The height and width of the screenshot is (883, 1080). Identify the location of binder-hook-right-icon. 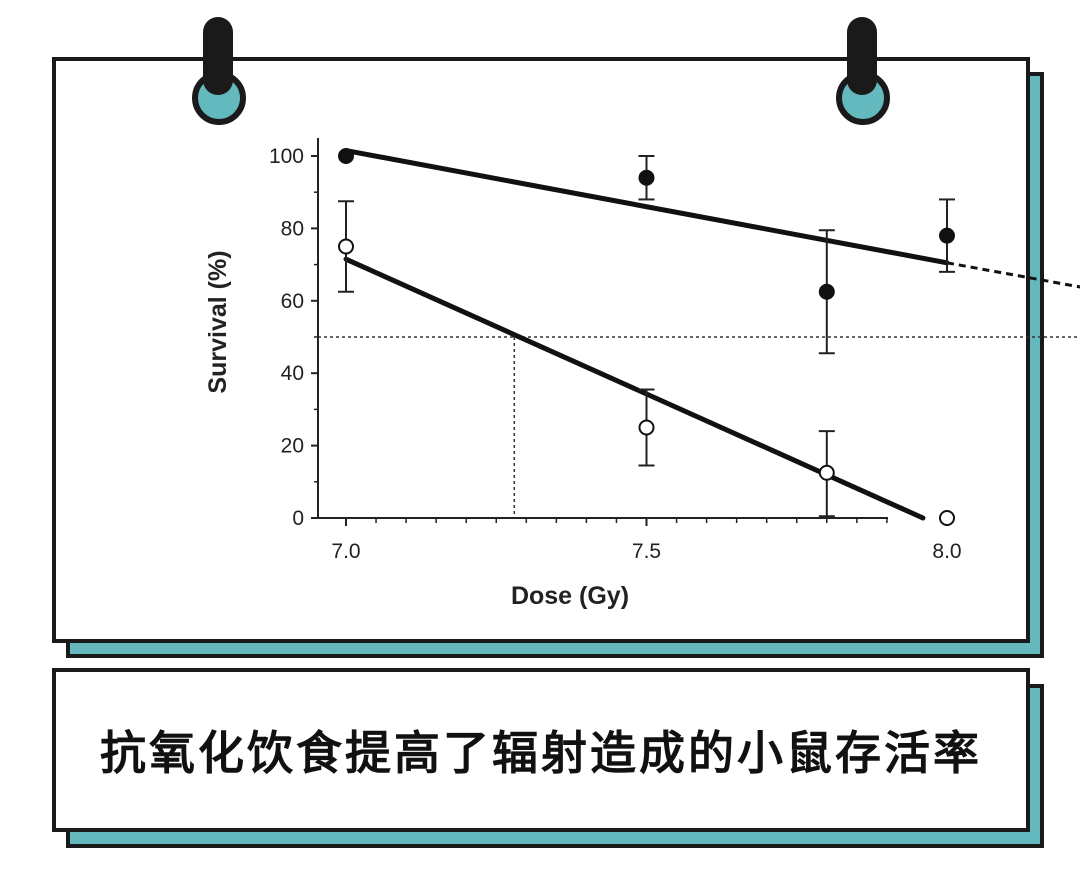
(862, 56).